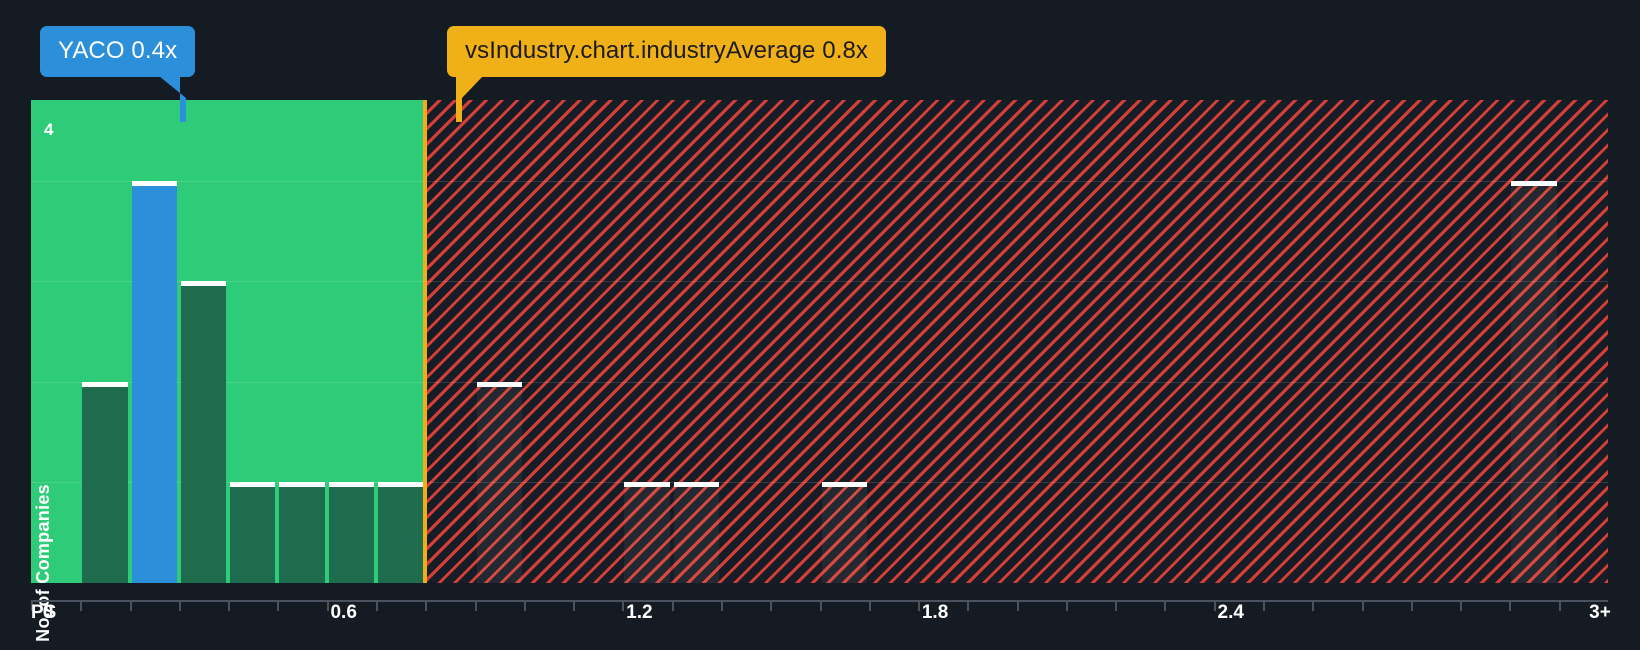 This screenshot has height=650, width=1640. I want to click on company-callout-label: YACO 0.4x, so click(118, 50).